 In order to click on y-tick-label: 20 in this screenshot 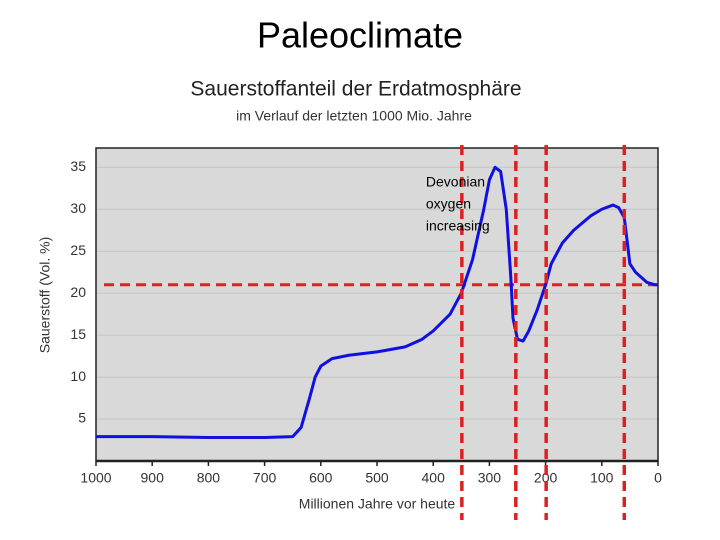, I will do `click(78, 292)`.